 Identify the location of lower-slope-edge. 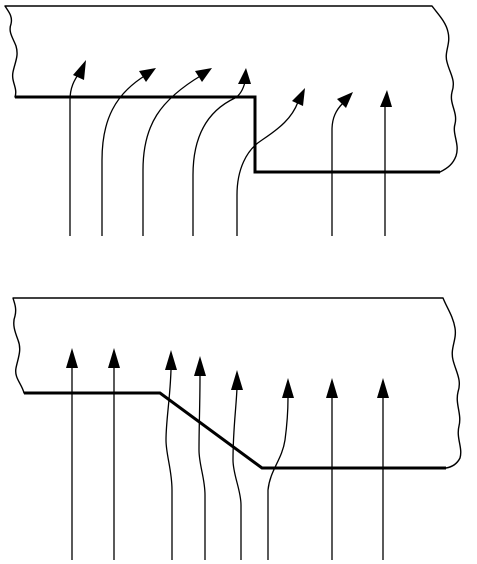
(235, 430).